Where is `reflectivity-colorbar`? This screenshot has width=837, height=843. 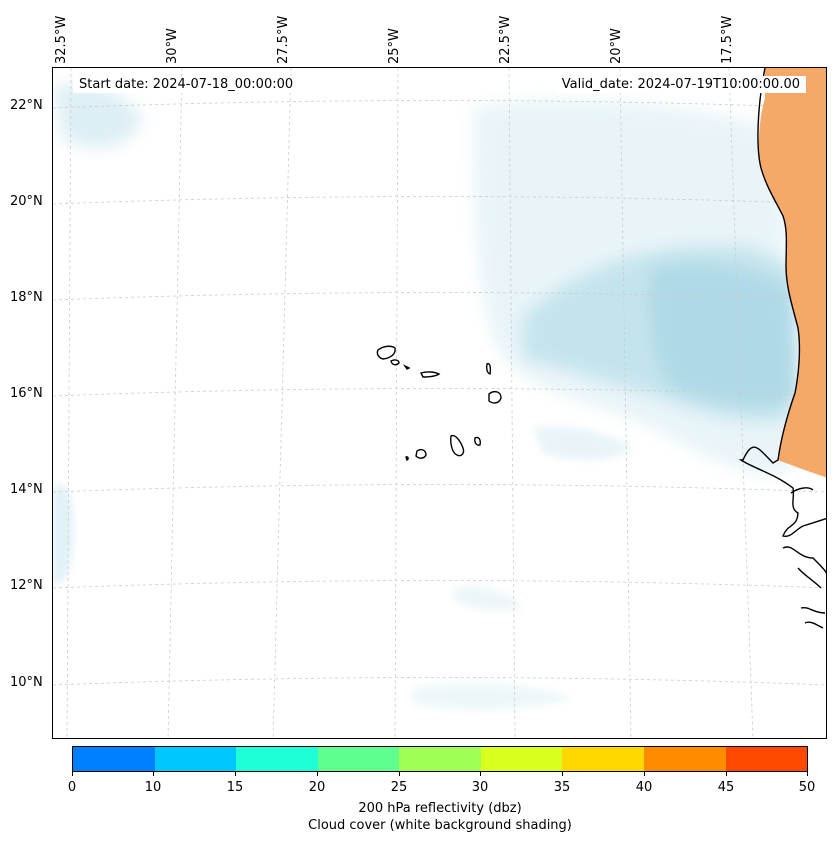
reflectivity-colorbar is located at coordinates (440, 759).